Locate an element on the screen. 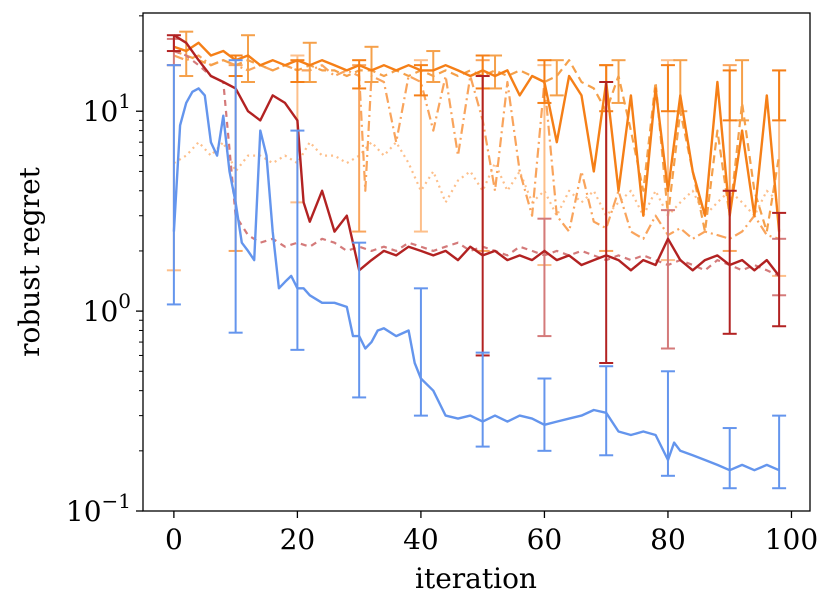  y-tick-label: 10⁻¹ is located at coordinates (98, 508).